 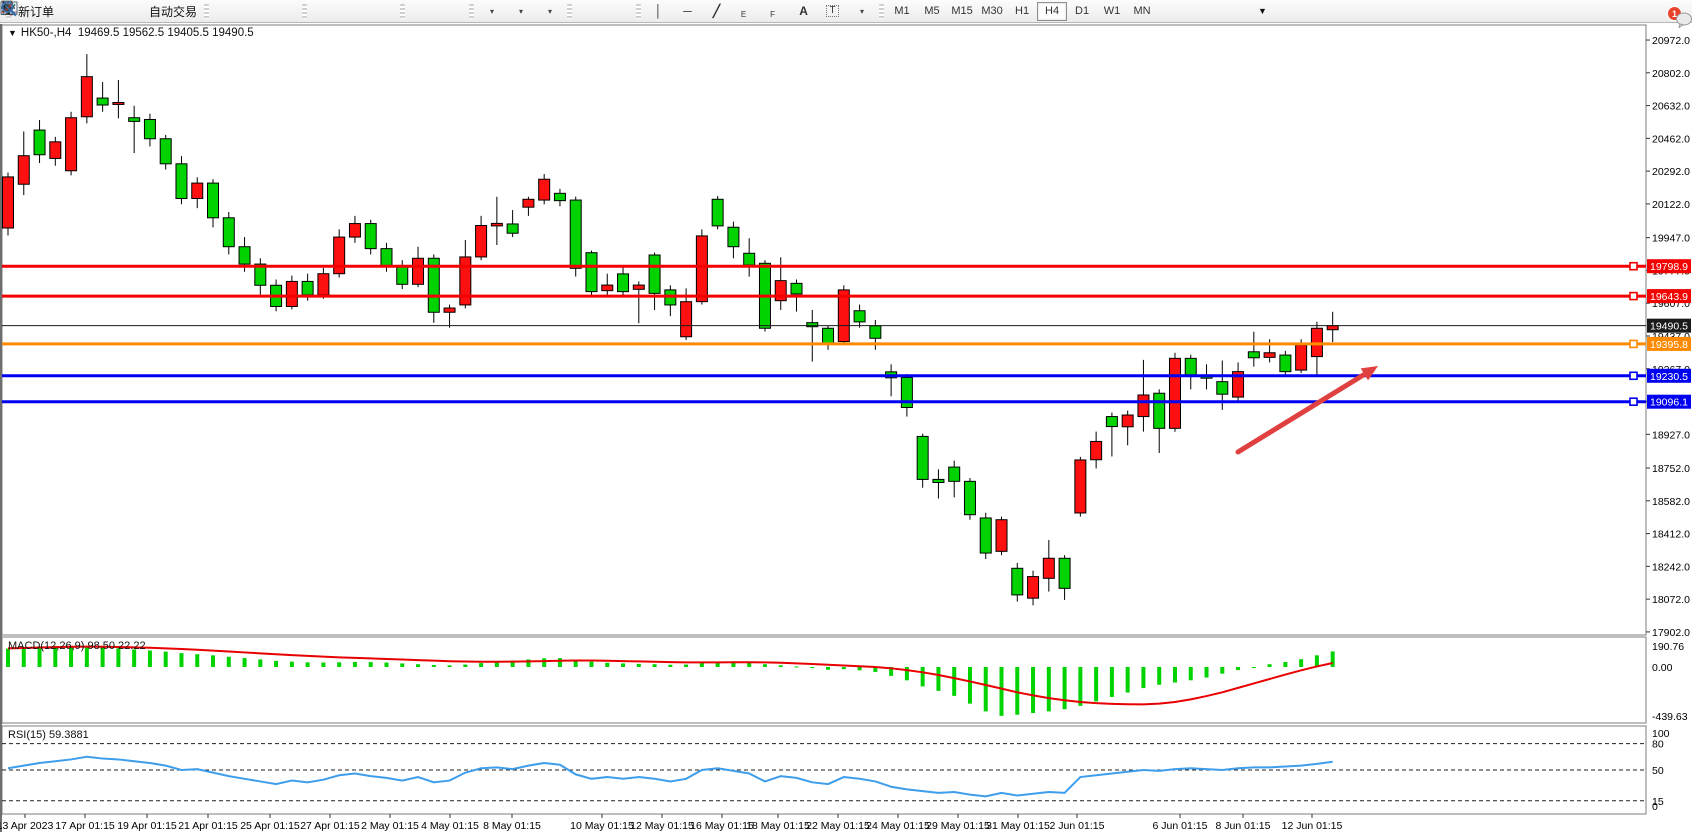 What do you see at coordinates (85, 826) in the screenshot?
I see `time-tick-label: 17 Apr 01:15` at bounding box center [85, 826].